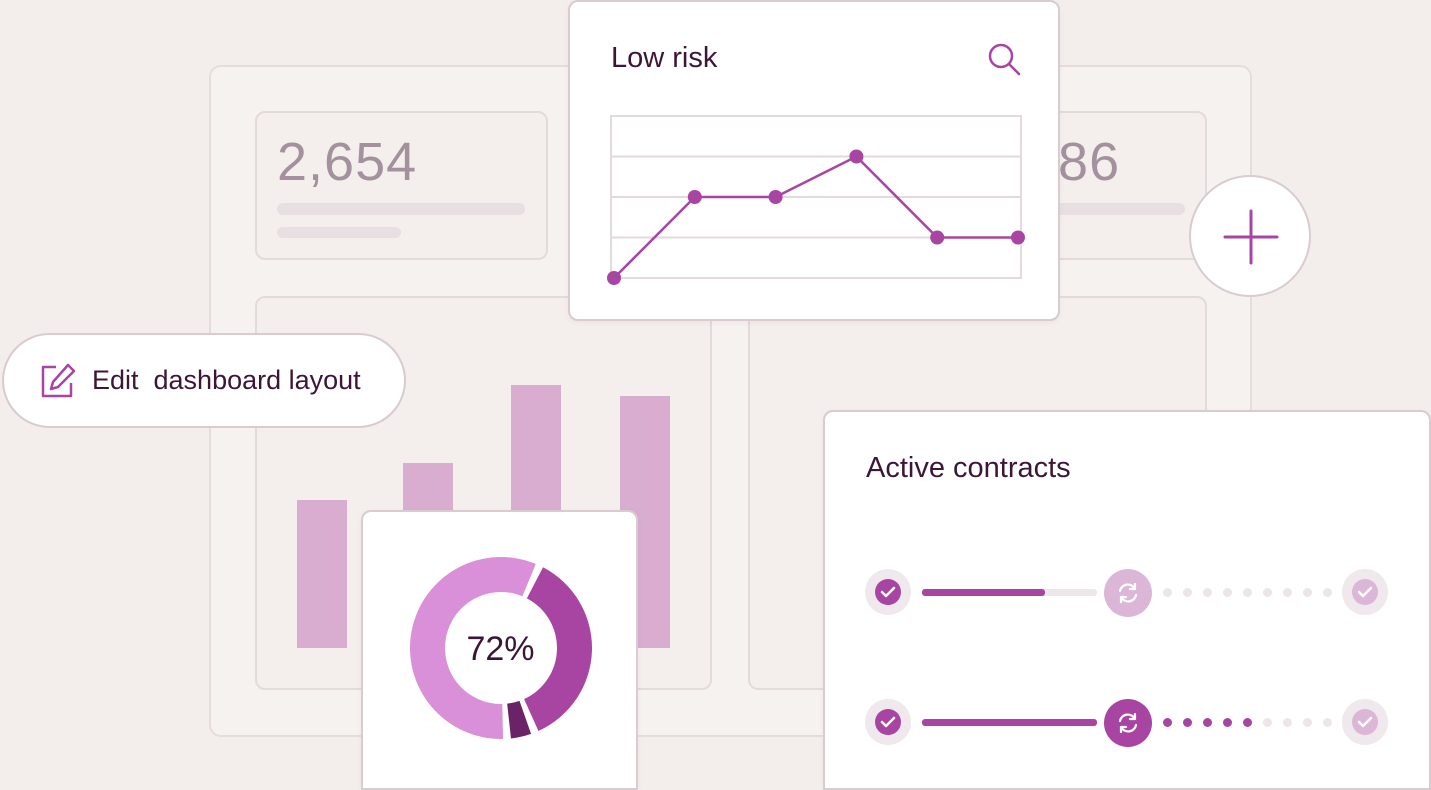  What do you see at coordinates (815, 216) in the screenshot?
I see `series-line` at bounding box center [815, 216].